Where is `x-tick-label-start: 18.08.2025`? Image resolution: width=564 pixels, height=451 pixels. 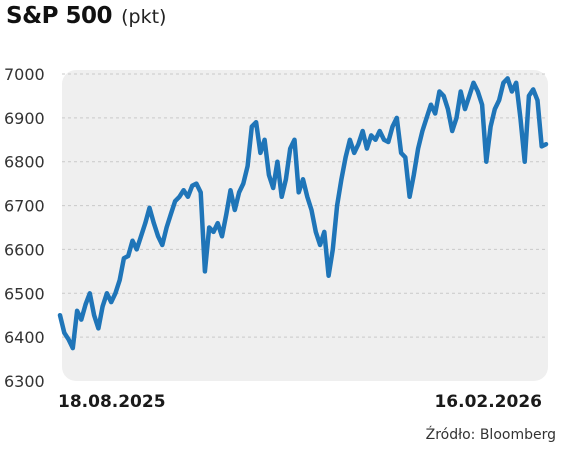
x-tick-label-start: 18.08.2025 is located at coordinates (112, 402).